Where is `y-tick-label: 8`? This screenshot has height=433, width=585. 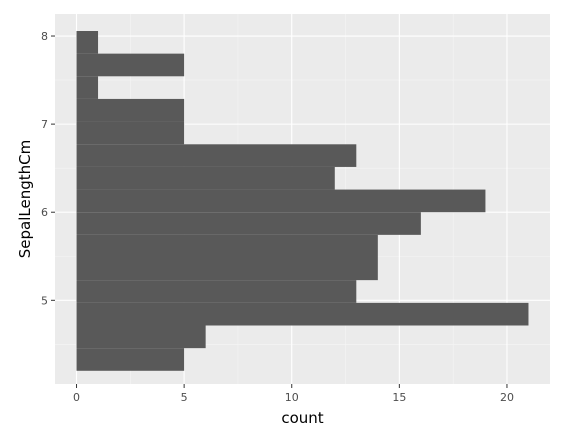
y-tick-label: 8 is located at coordinates (44, 36).